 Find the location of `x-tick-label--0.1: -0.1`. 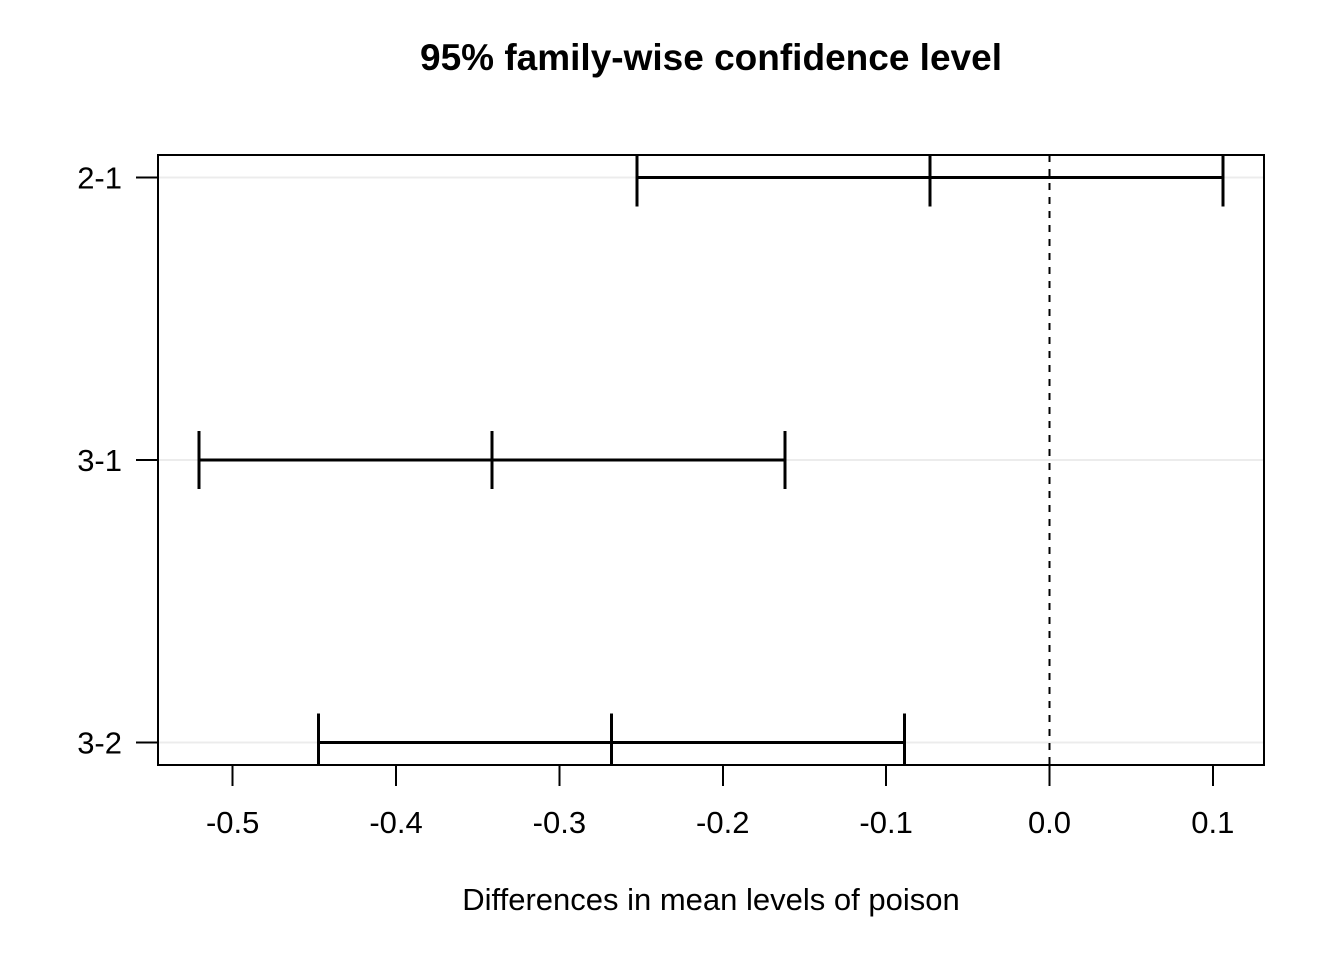

x-tick-label--0.1: -0.1 is located at coordinates (885, 822).